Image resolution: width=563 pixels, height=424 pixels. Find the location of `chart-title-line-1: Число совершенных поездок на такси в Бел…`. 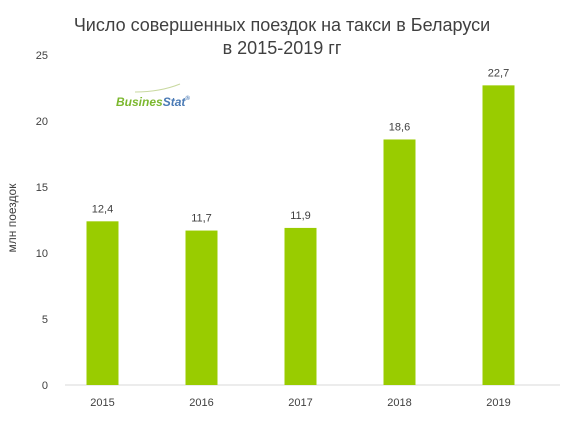

chart-title-line-1: Число совершенных поездок на такси в Бел… is located at coordinates (282, 25).